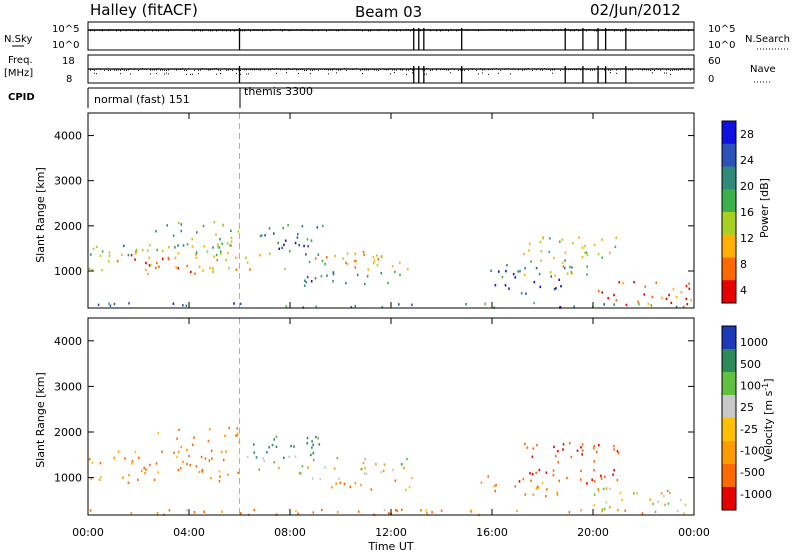 The width and height of the screenshot is (800, 558). I want to click on power-ylabel: Slant Range [km], so click(40, 215).